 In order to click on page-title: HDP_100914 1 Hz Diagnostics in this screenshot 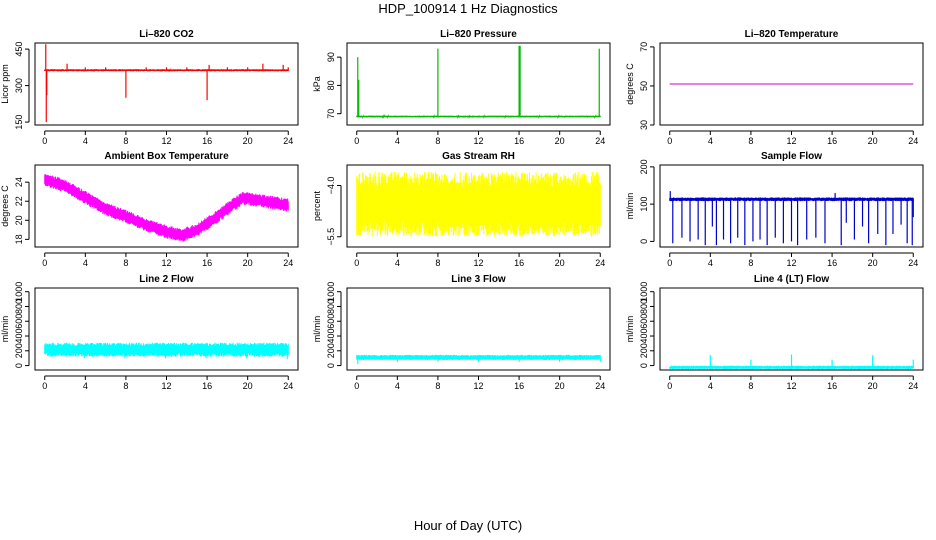, I will do `click(468, 8)`.